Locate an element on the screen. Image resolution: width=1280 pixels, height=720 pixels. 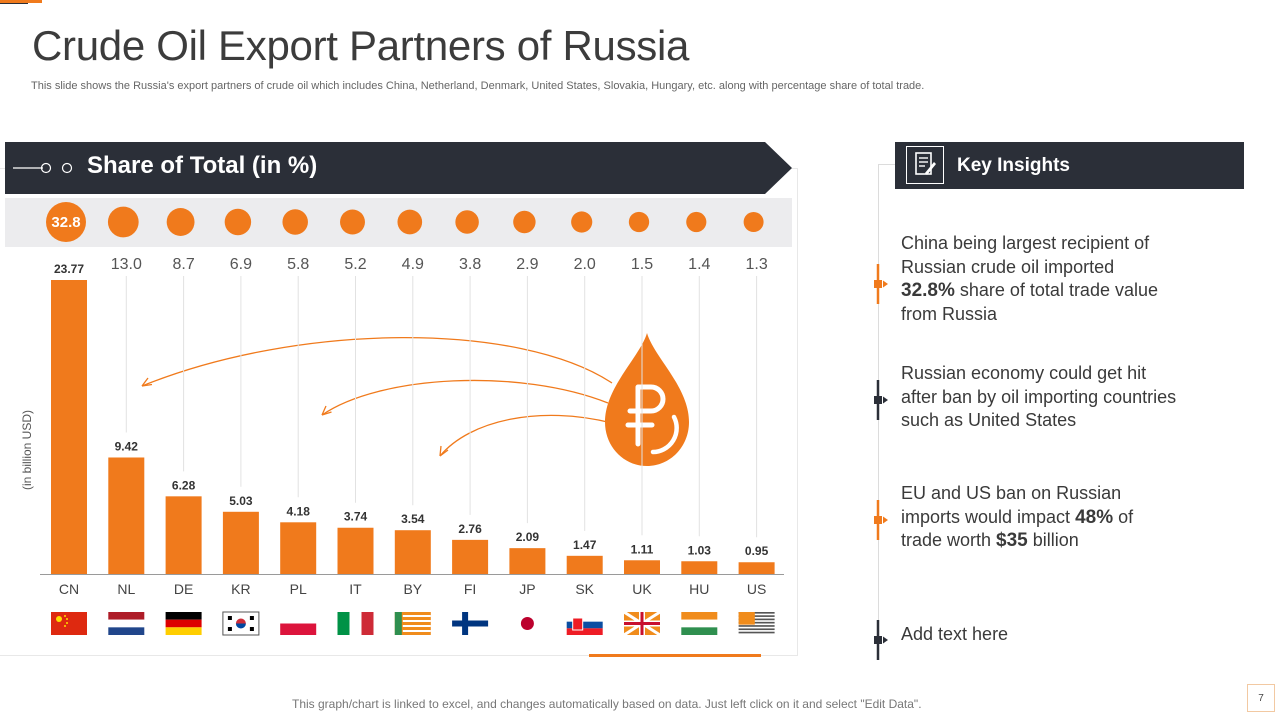
insight-text: Add text here is located at coordinates (1001, 635).